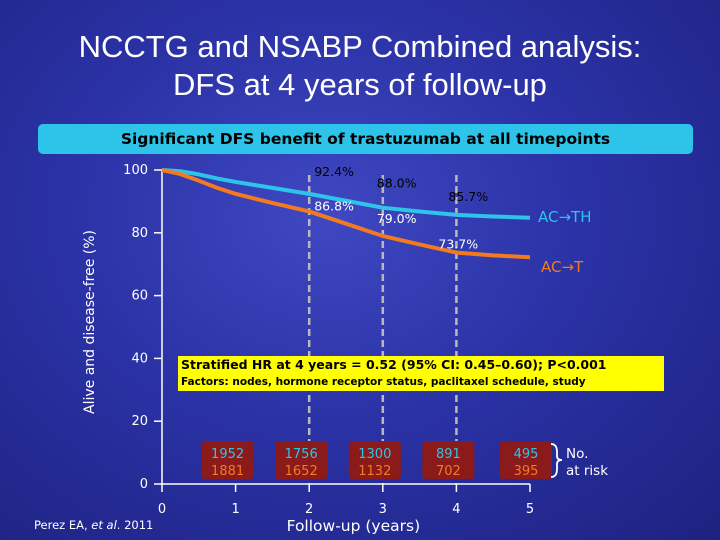 The width and height of the screenshot is (720, 540). Describe the element at coordinates (526, 454) in the screenshot. I see `at-risk-ac-th-count: 495` at that location.